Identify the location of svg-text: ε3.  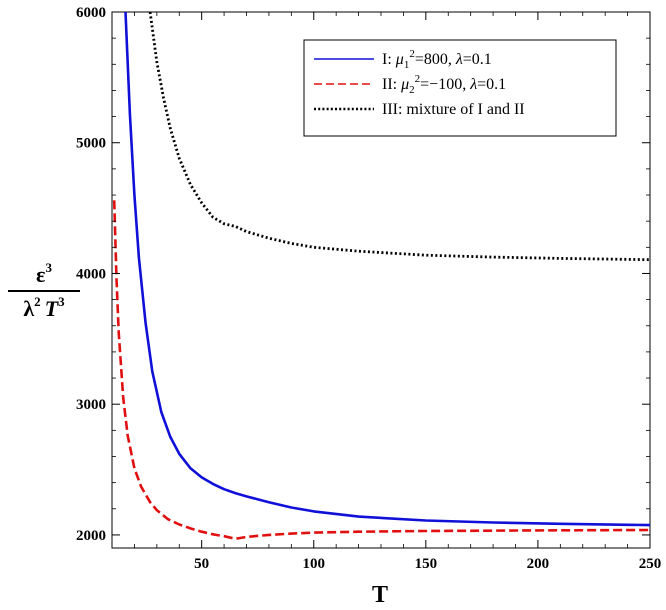
(44, 273).